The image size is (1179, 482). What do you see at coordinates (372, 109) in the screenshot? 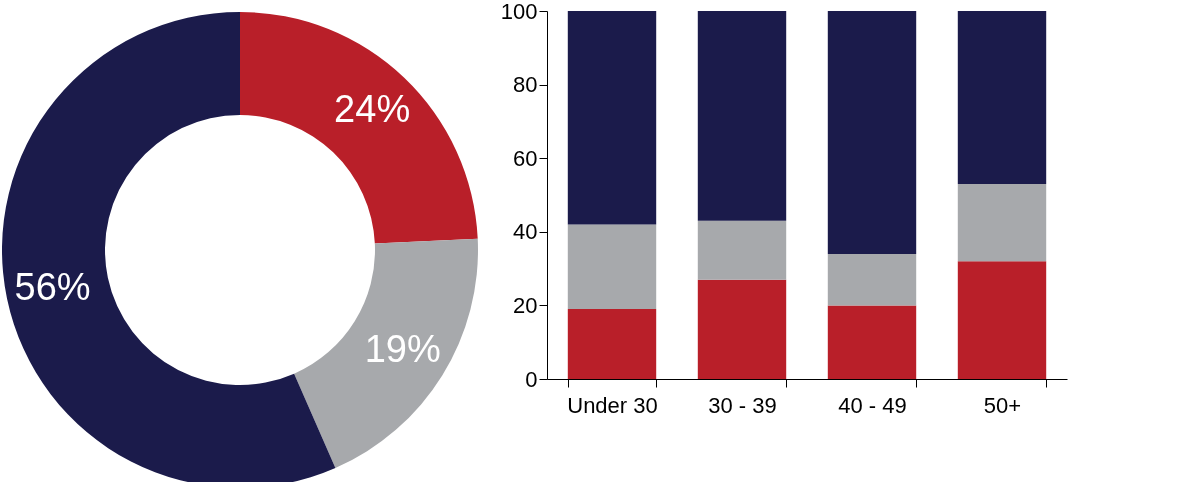
I see `data-label: 24%` at bounding box center [372, 109].